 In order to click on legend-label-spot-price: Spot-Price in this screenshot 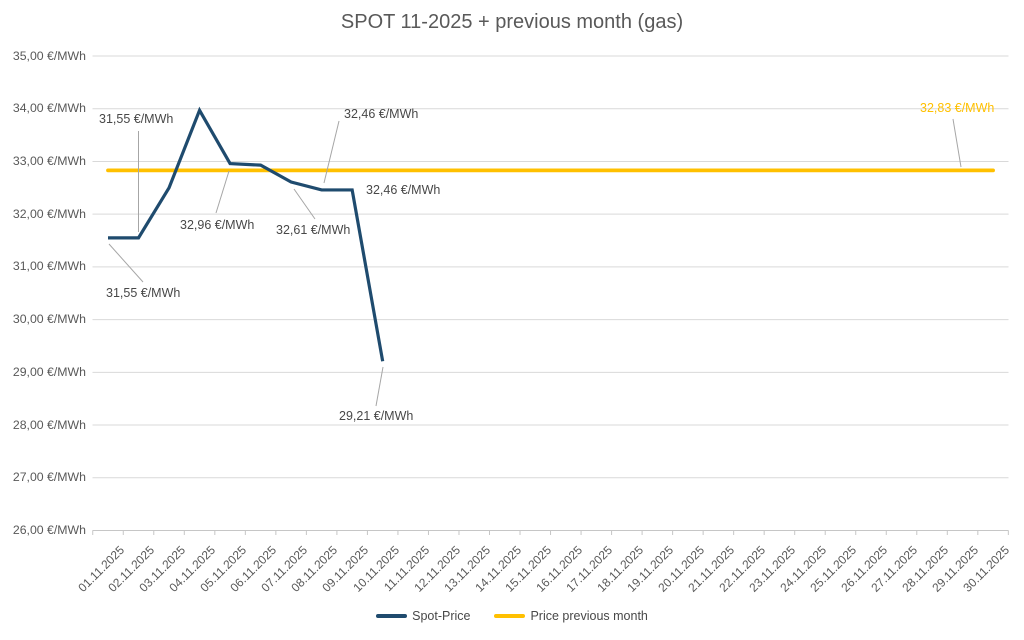, I will do `click(441, 616)`.